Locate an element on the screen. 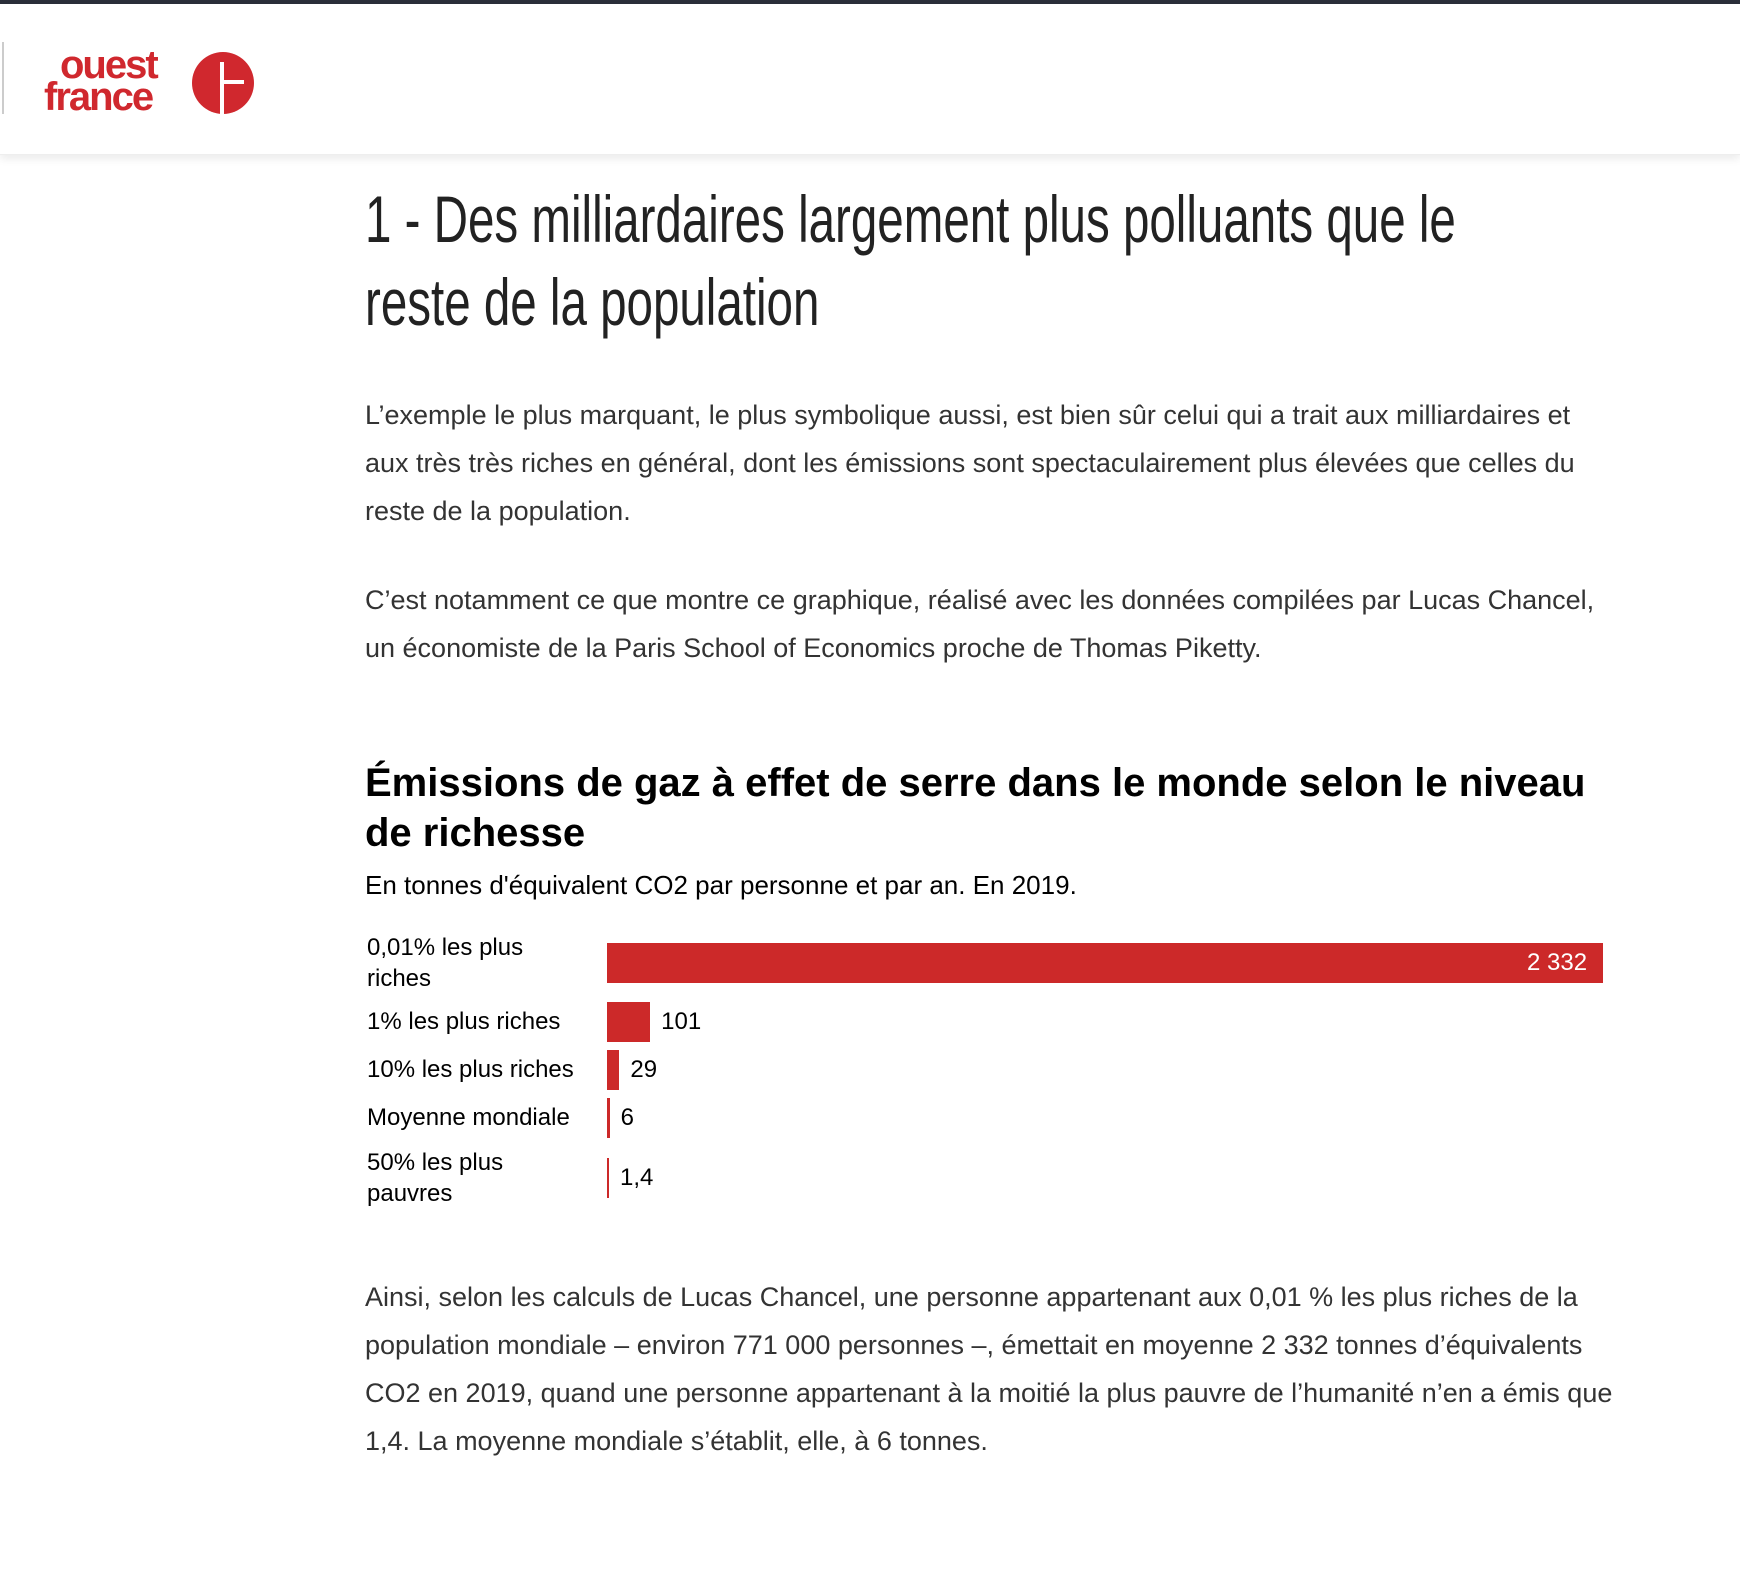  top-bar is located at coordinates (870, 2).